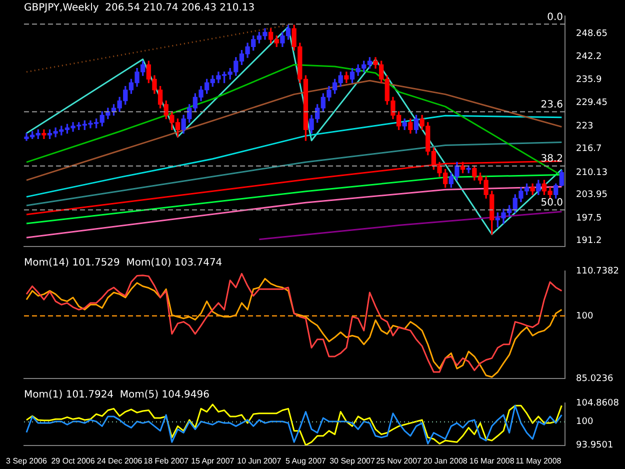 The height and width of the screenshot is (469, 625). What do you see at coordinates (592, 173) in the screenshot?
I see `y-tick-label: 210.13` at bounding box center [592, 173].